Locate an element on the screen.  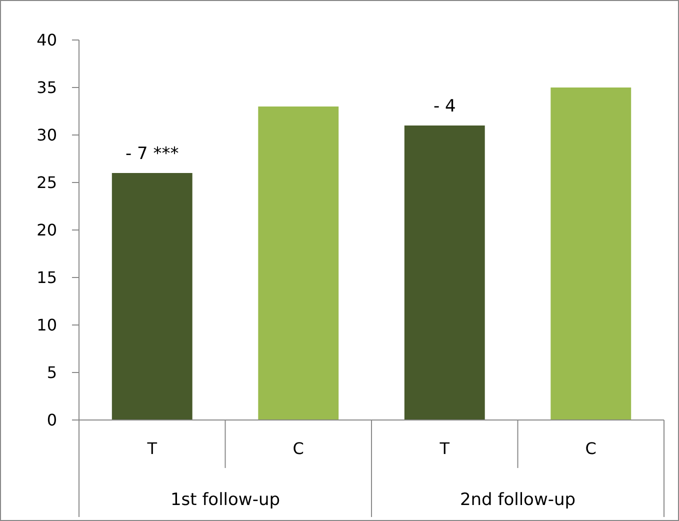
y-tick-label: 40 is located at coordinates (46, 40).